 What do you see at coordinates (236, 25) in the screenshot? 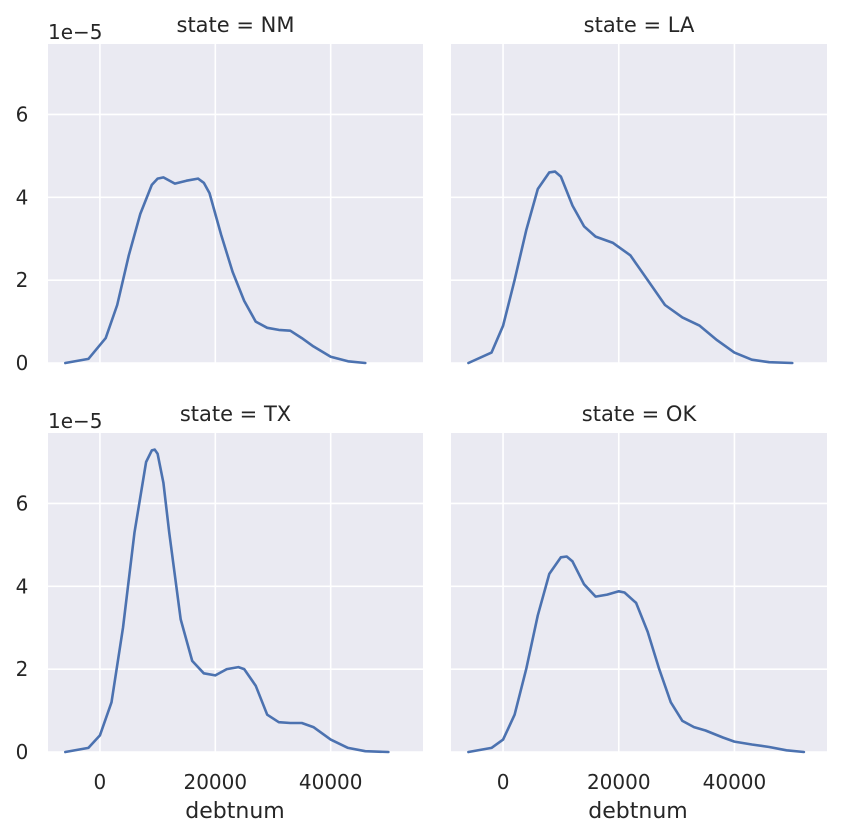
I see `panel-title: state = NM` at bounding box center [236, 25].